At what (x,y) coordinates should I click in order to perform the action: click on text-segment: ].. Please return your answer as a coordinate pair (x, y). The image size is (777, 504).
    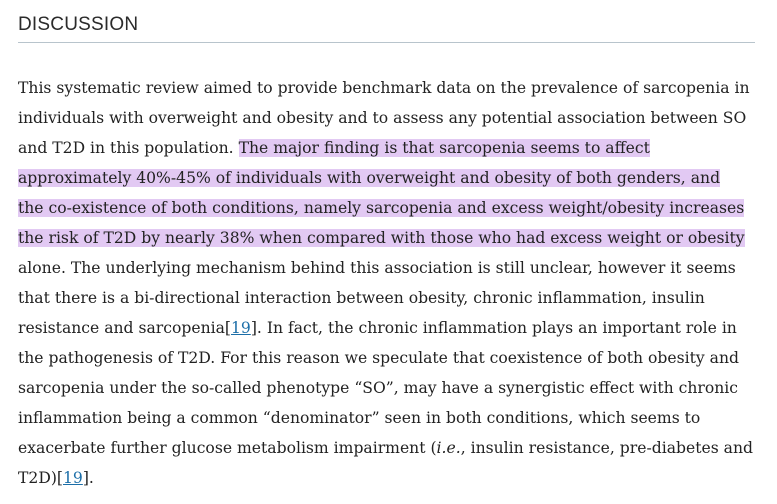
    Looking at the image, I should click on (88, 478).